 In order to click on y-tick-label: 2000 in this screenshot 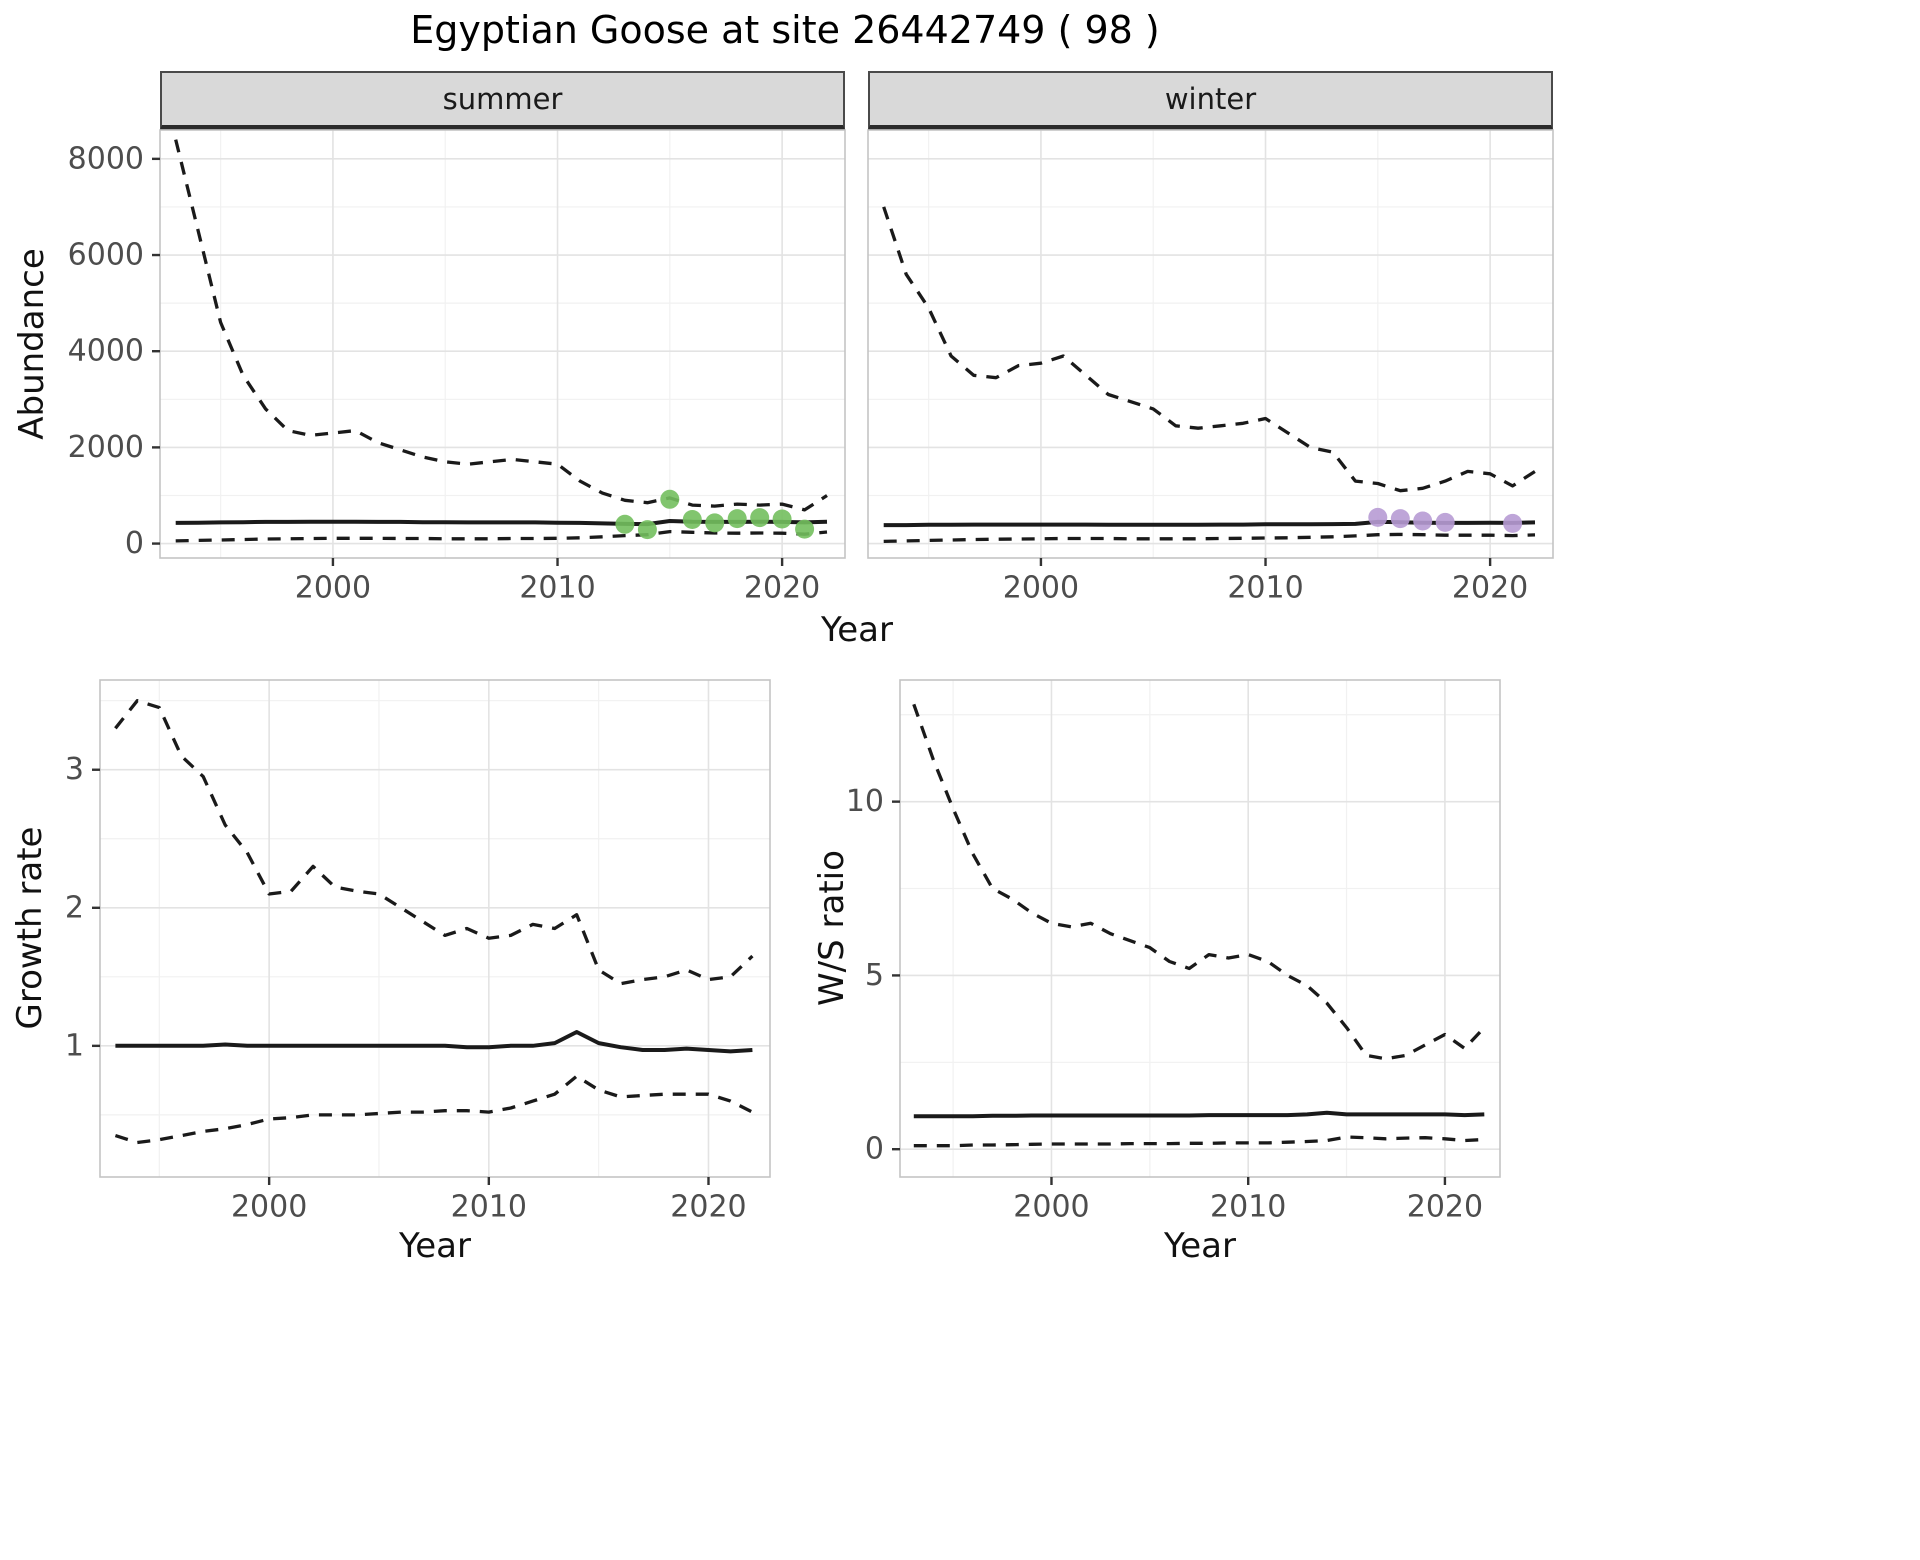, I will do `click(106, 447)`.